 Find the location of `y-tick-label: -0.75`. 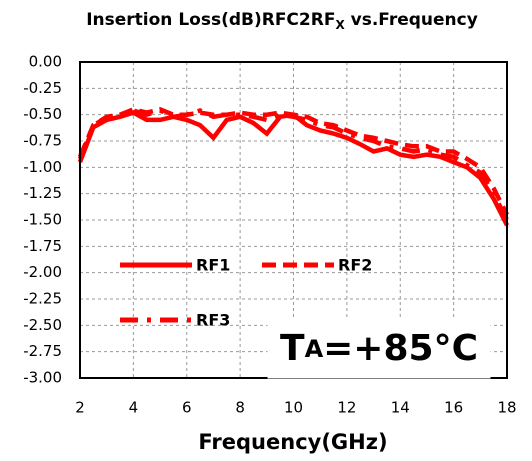

y-tick-label: -0.75 is located at coordinates (42, 141).